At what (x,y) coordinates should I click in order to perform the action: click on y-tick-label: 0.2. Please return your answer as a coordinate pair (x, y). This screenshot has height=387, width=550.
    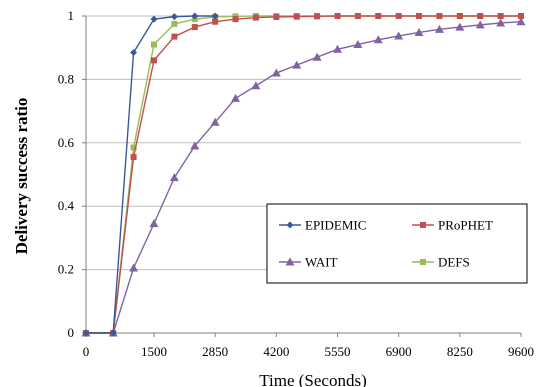
    Looking at the image, I should click on (66, 269).